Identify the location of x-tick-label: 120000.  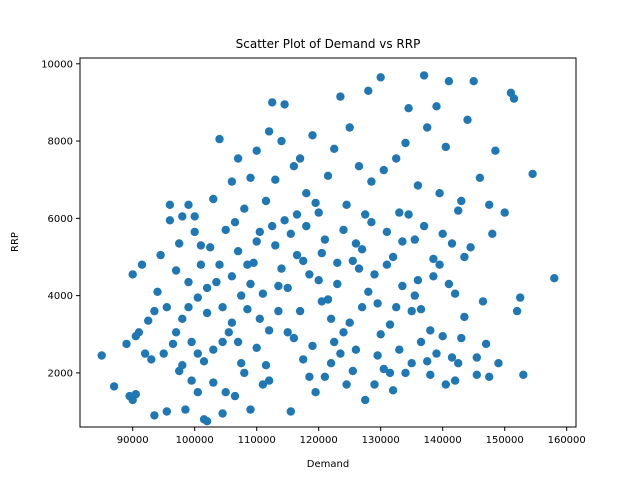
(319, 440).